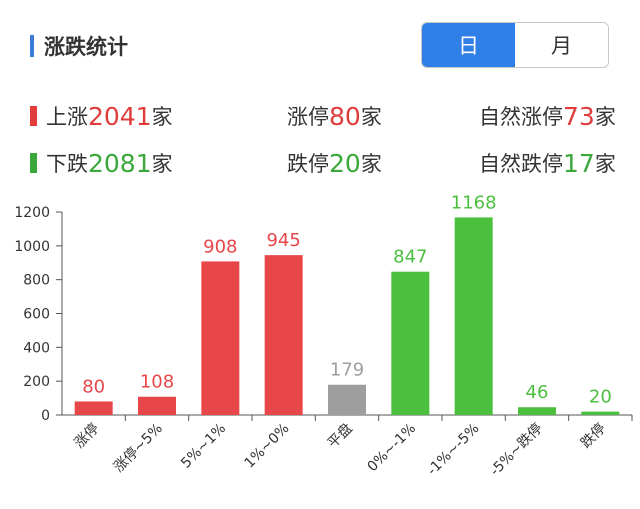  I want to click on stat-limit-up: 涨停 80 家, so click(334, 116).